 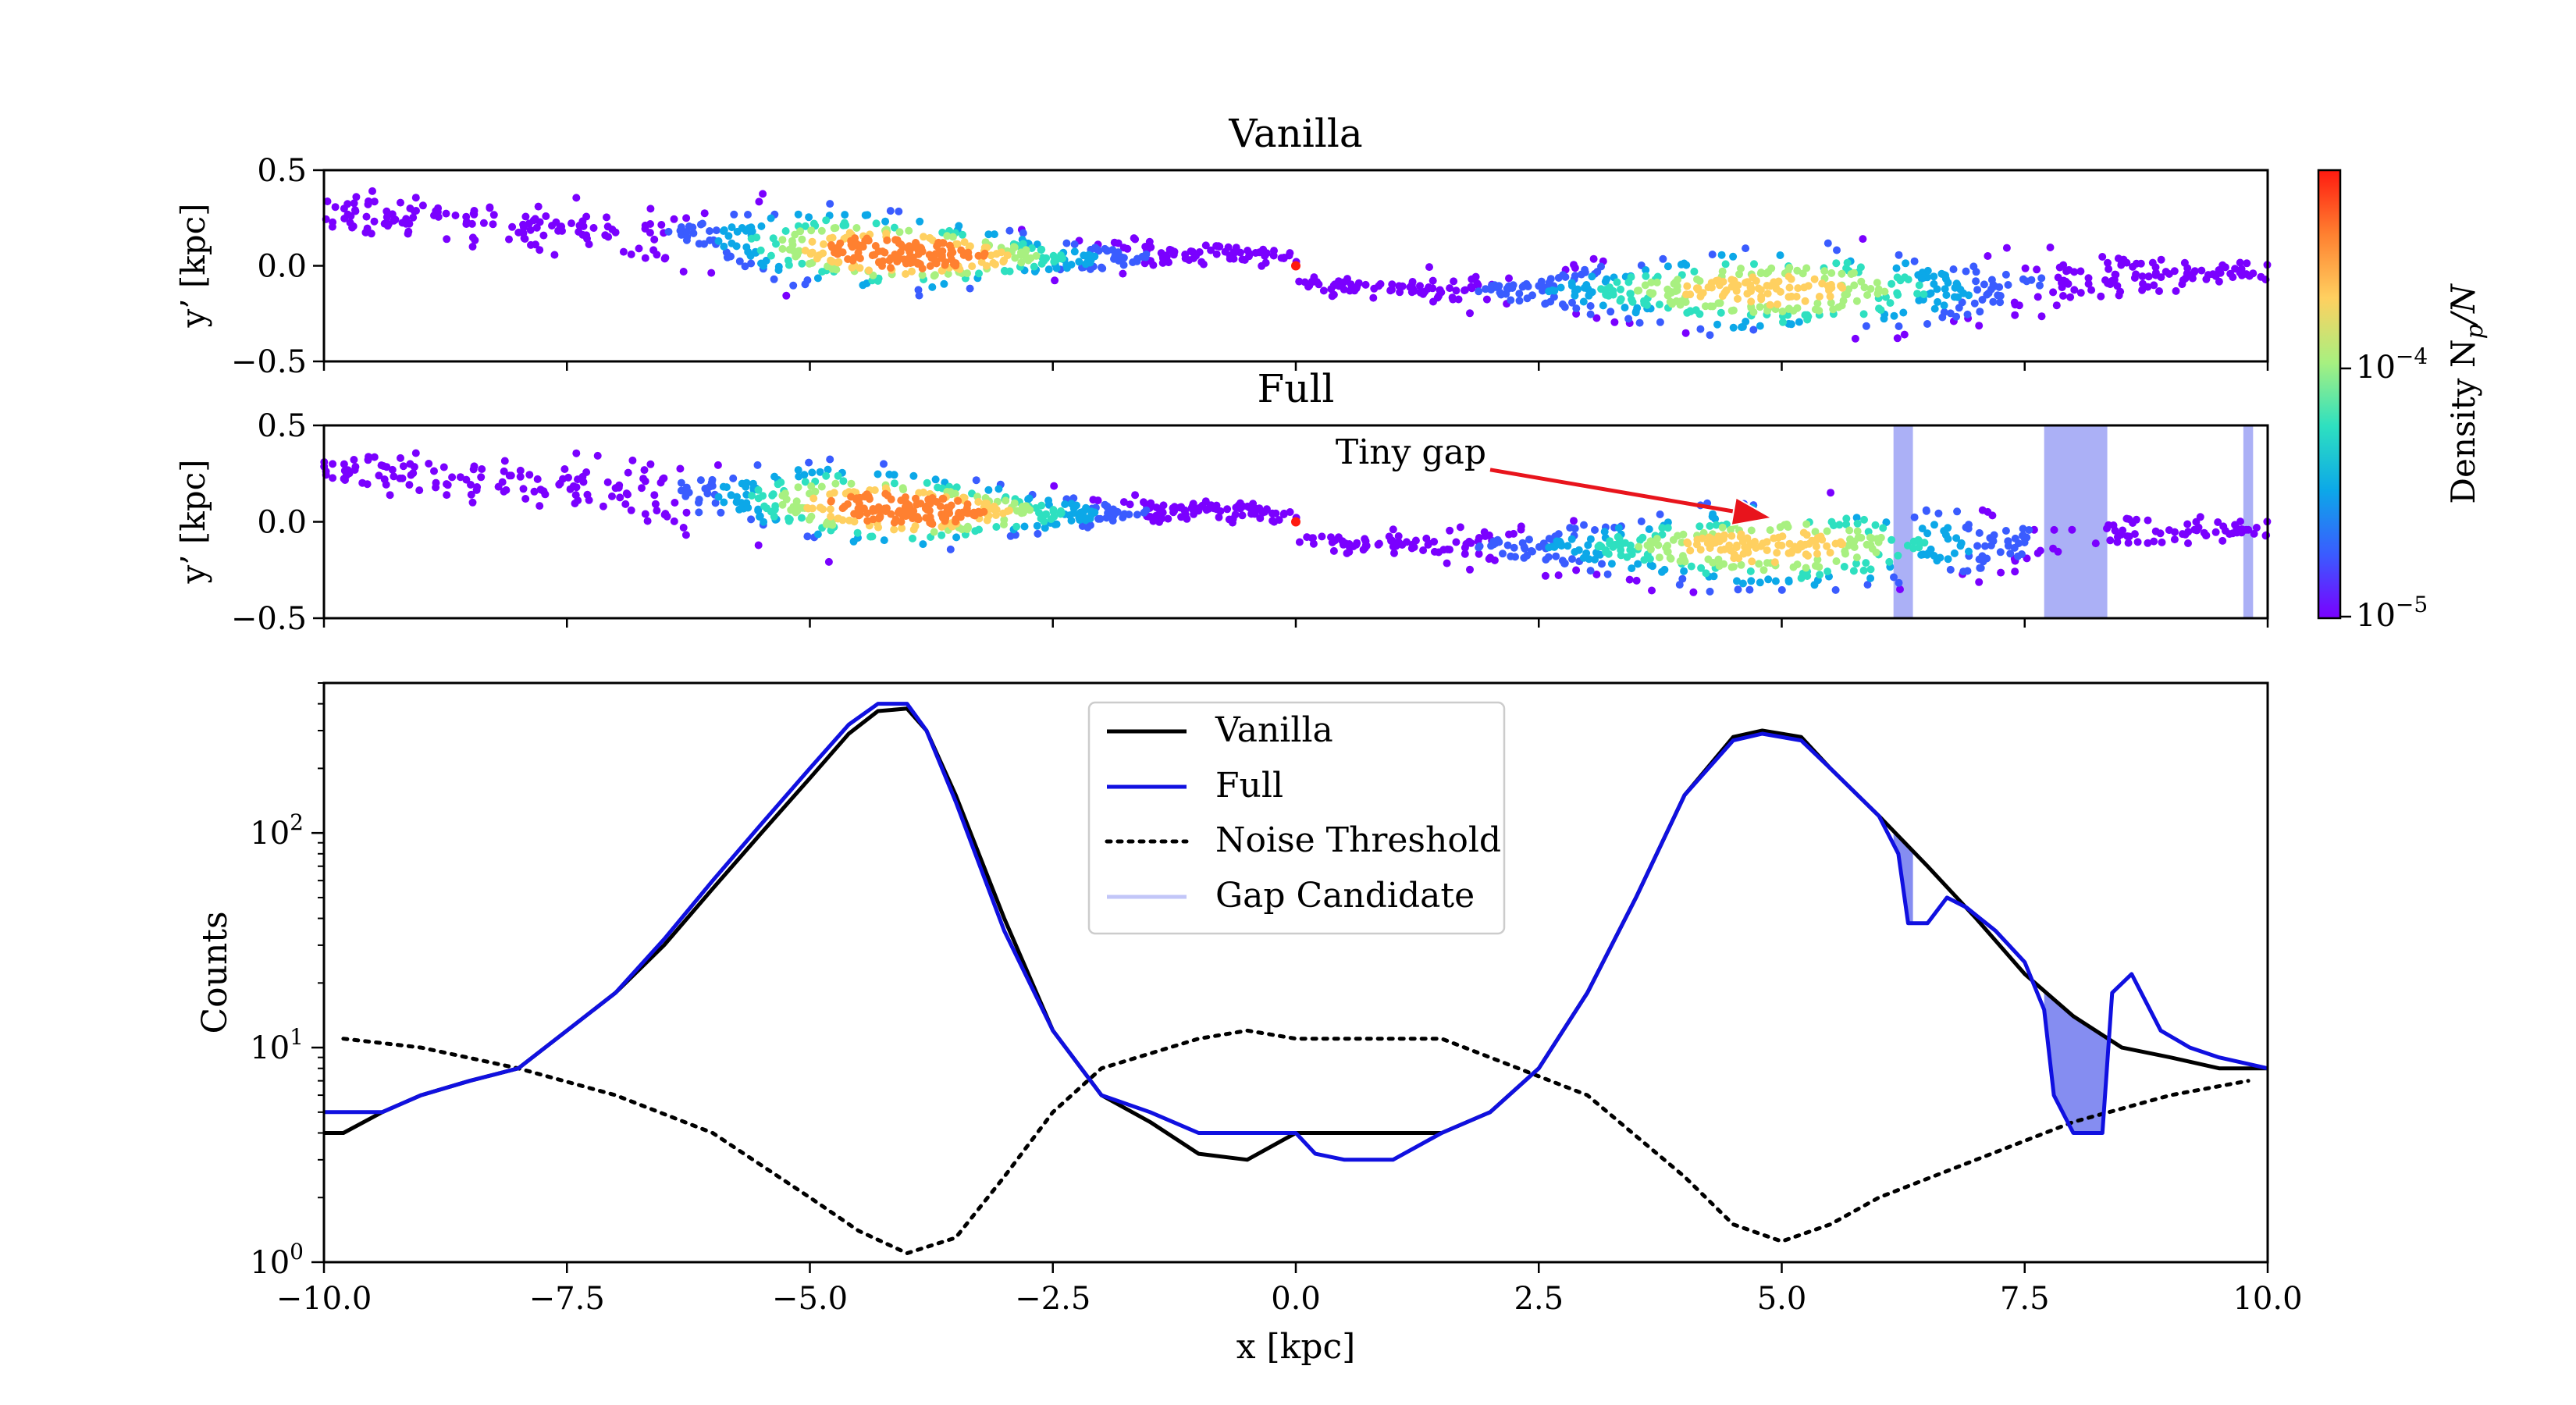 What do you see at coordinates (2392, 364) in the screenshot?
I see `svg-text: 10−4` at bounding box center [2392, 364].